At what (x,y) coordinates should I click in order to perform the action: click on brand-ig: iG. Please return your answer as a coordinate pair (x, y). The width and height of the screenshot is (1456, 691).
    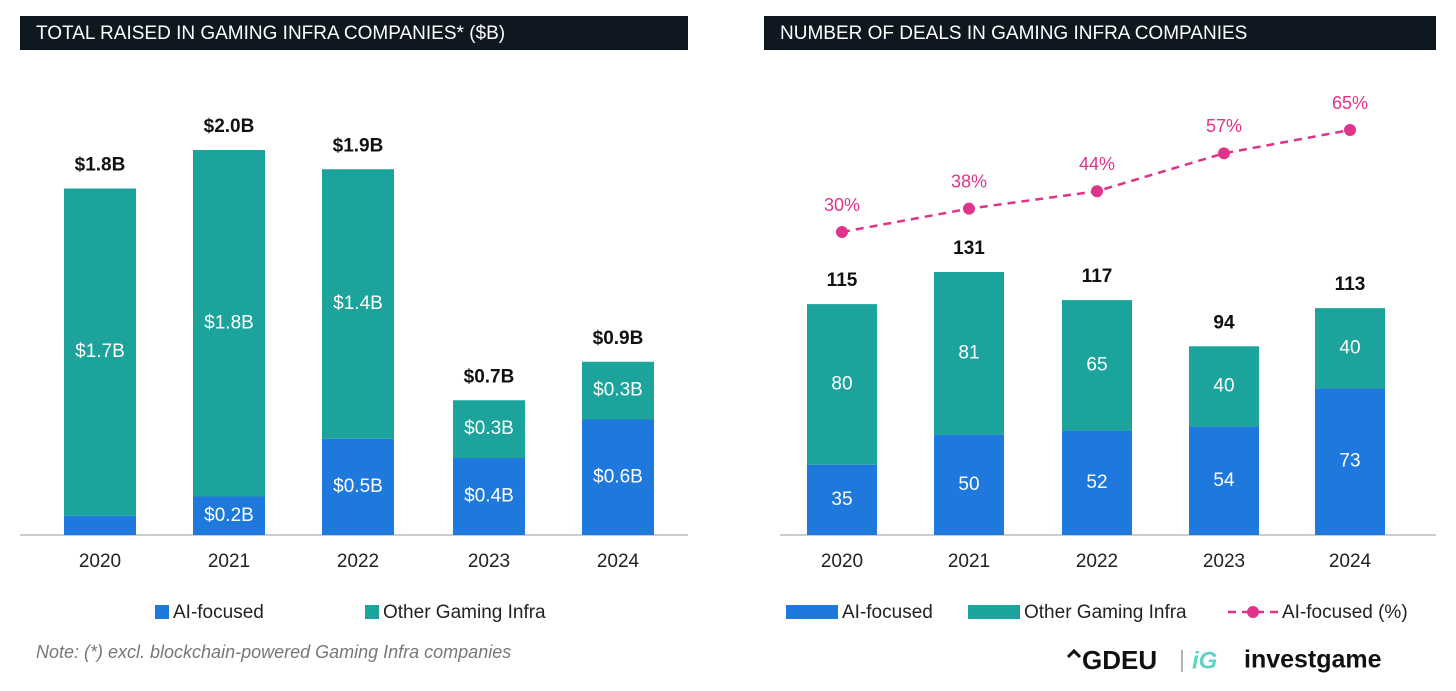
    Looking at the image, I should click on (1204, 660).